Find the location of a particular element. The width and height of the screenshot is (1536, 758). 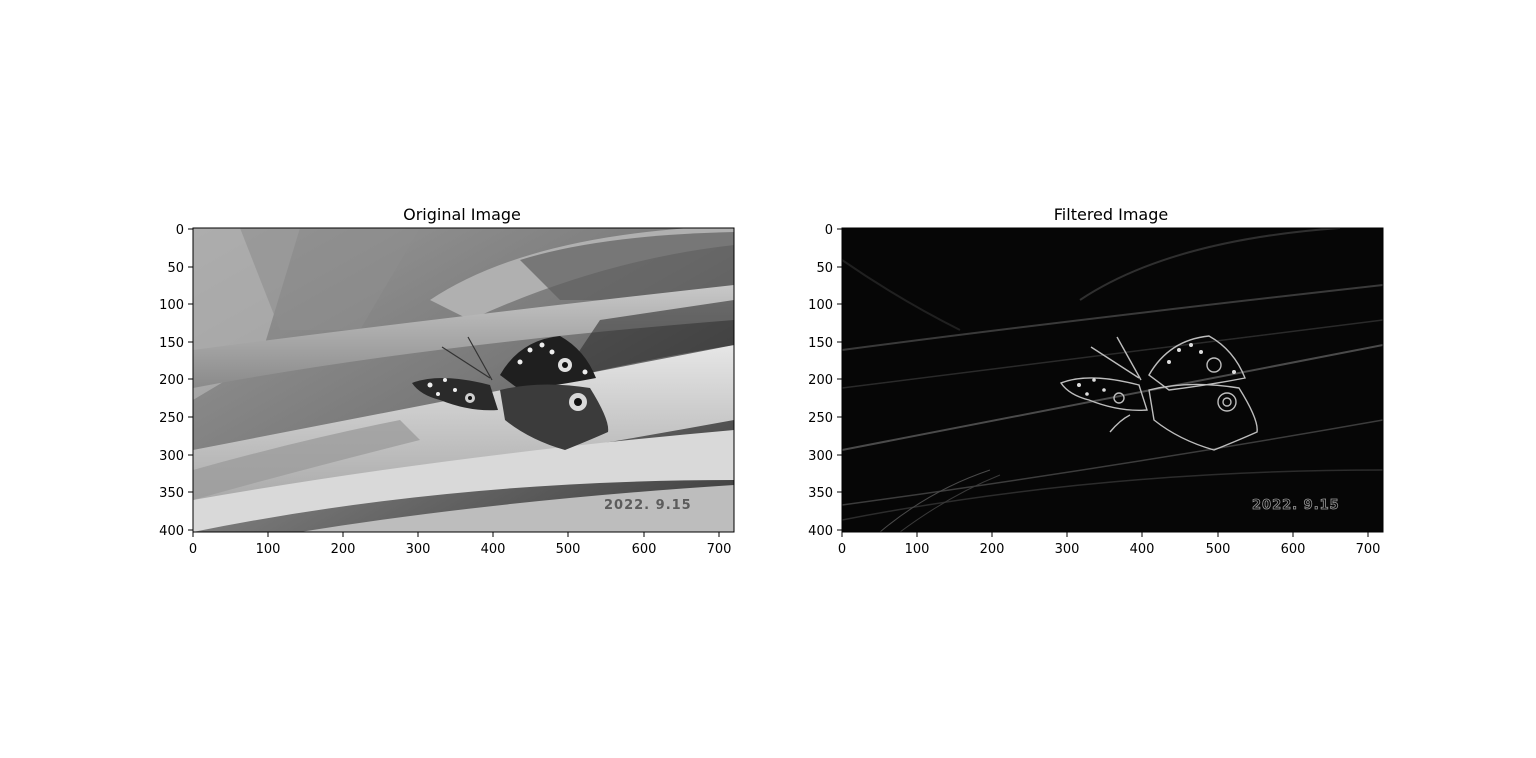

filtered-y-axis: 0 50 100 150 200 250 300 350 400 is located at coordinates (825, 381).